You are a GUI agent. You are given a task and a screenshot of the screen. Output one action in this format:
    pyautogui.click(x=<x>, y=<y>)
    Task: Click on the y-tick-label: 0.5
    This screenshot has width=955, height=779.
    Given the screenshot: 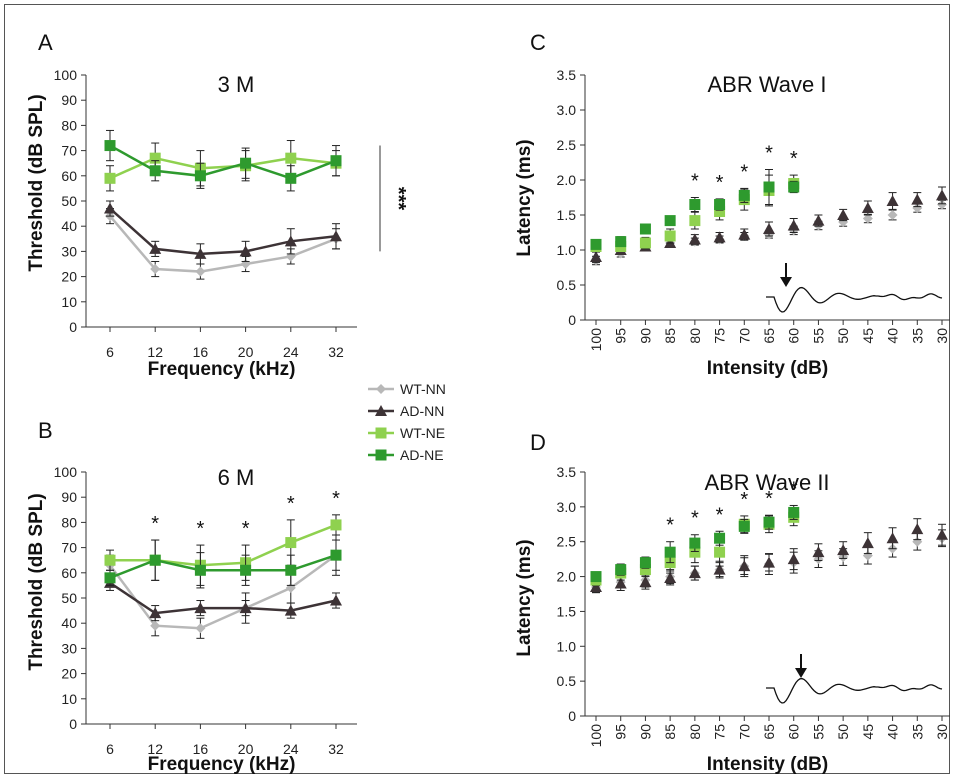 What is the action you would take?
    pyautogui.click(x=567, y=681)
    